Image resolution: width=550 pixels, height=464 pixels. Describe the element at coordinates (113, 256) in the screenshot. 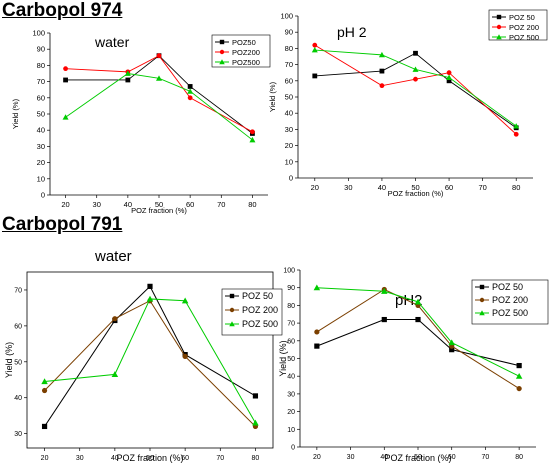

I see `chart-annotation: water` at that location.